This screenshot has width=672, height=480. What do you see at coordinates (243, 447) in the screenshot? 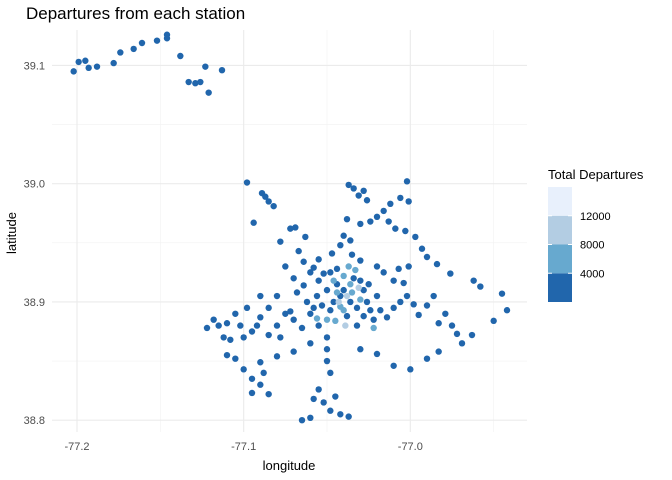
I see `x-axis-tick-labels: -77.2 -77.1 -77.0` at bounding box center [243, 447].